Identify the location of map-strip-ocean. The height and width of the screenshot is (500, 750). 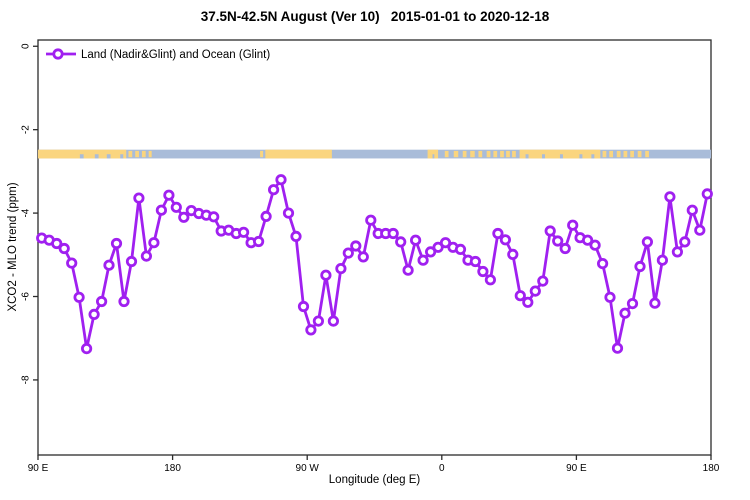
(374, 154).